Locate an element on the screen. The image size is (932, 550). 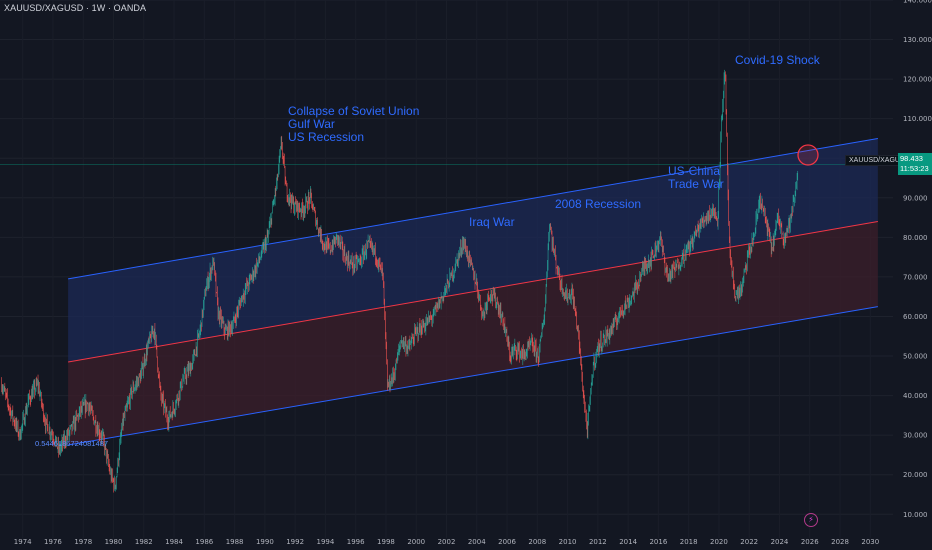
annotation-line: Iraq War is located at coordinates (492, 222).